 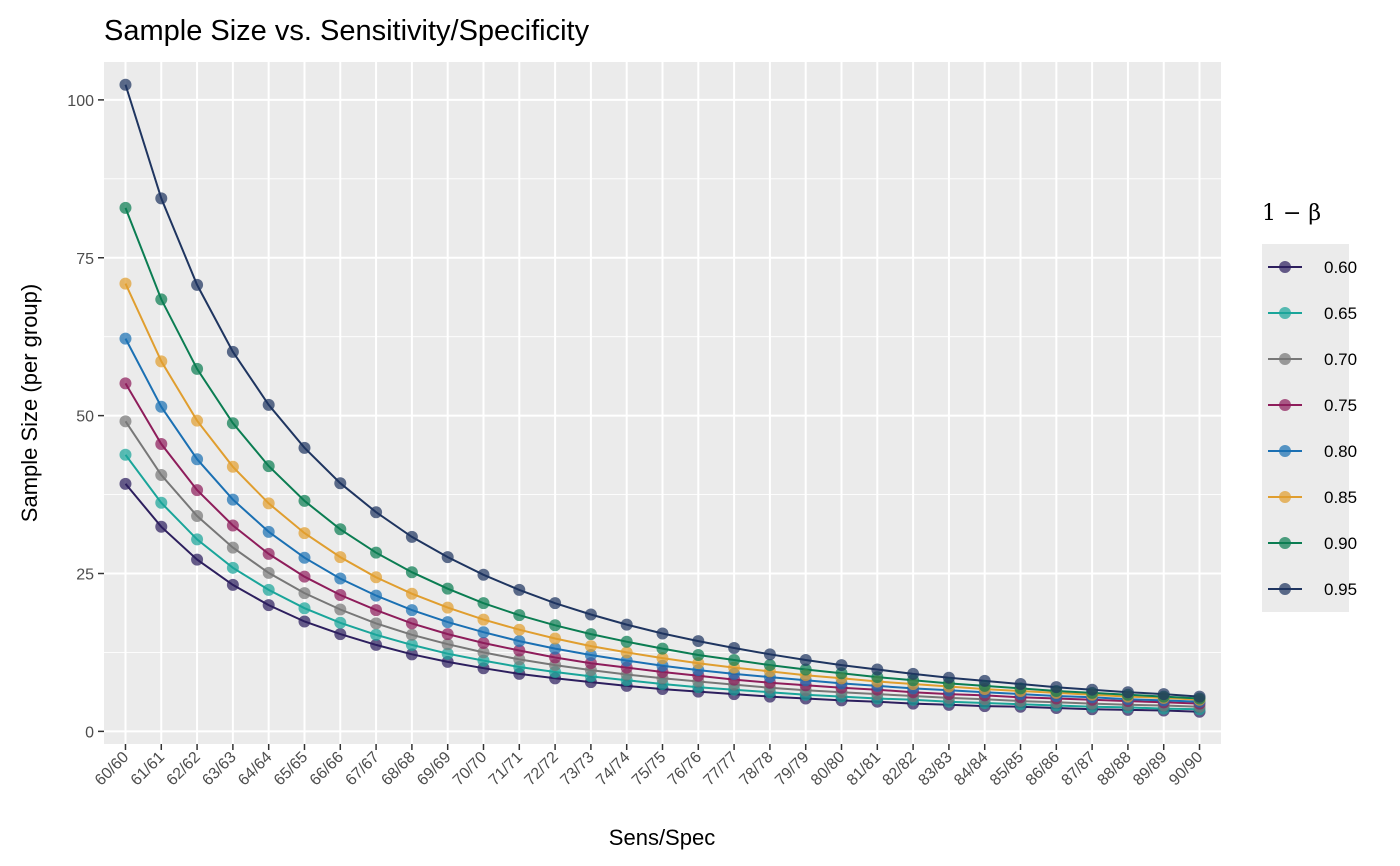 What do you see at coordinates (900, 769) in the screenshot?
I see `x-tick-label: 82/82` at bounding box center [900, 769].